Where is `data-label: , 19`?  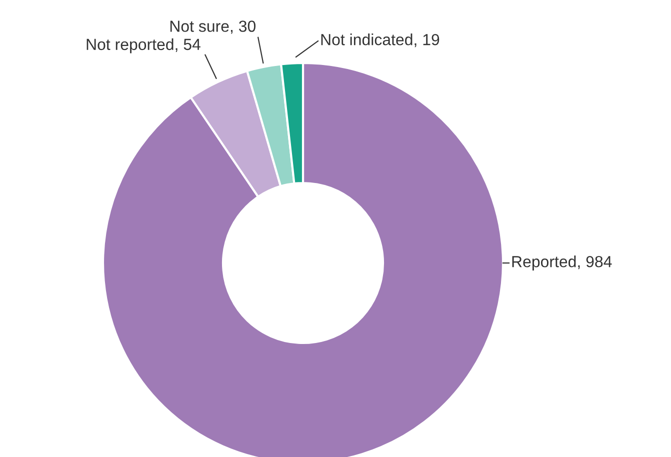 data-label: , 19 is located at coordinates (427, 41).